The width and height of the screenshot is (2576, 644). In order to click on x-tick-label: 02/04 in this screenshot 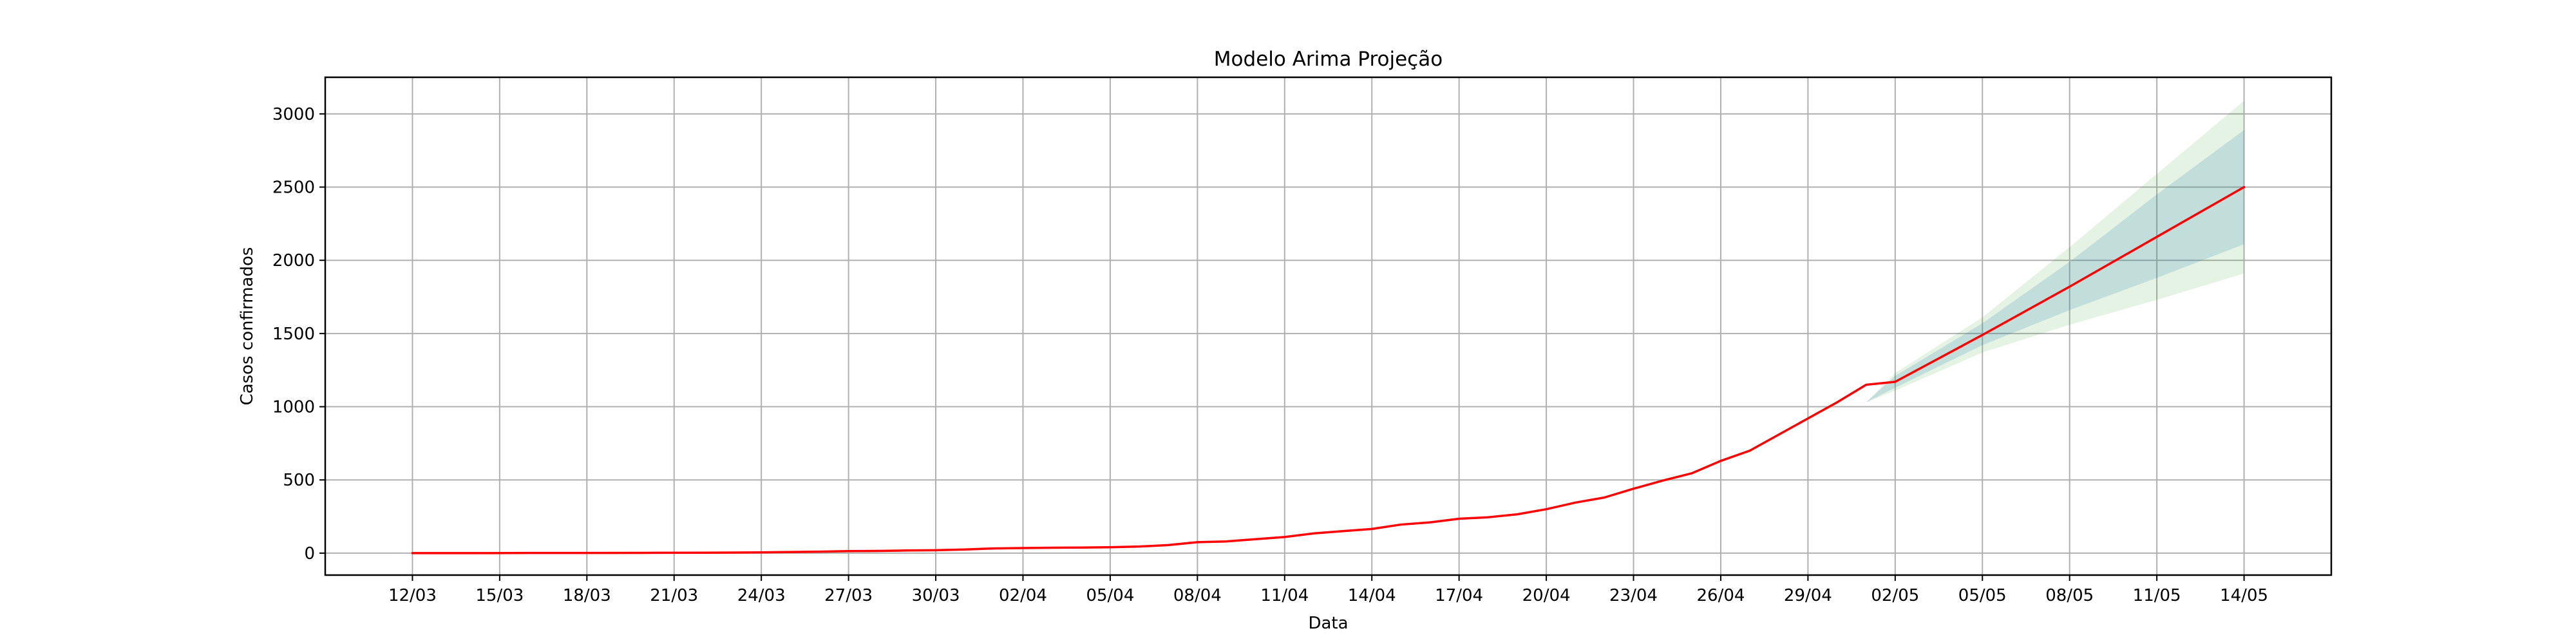, I will do `click(1023, 595)`.